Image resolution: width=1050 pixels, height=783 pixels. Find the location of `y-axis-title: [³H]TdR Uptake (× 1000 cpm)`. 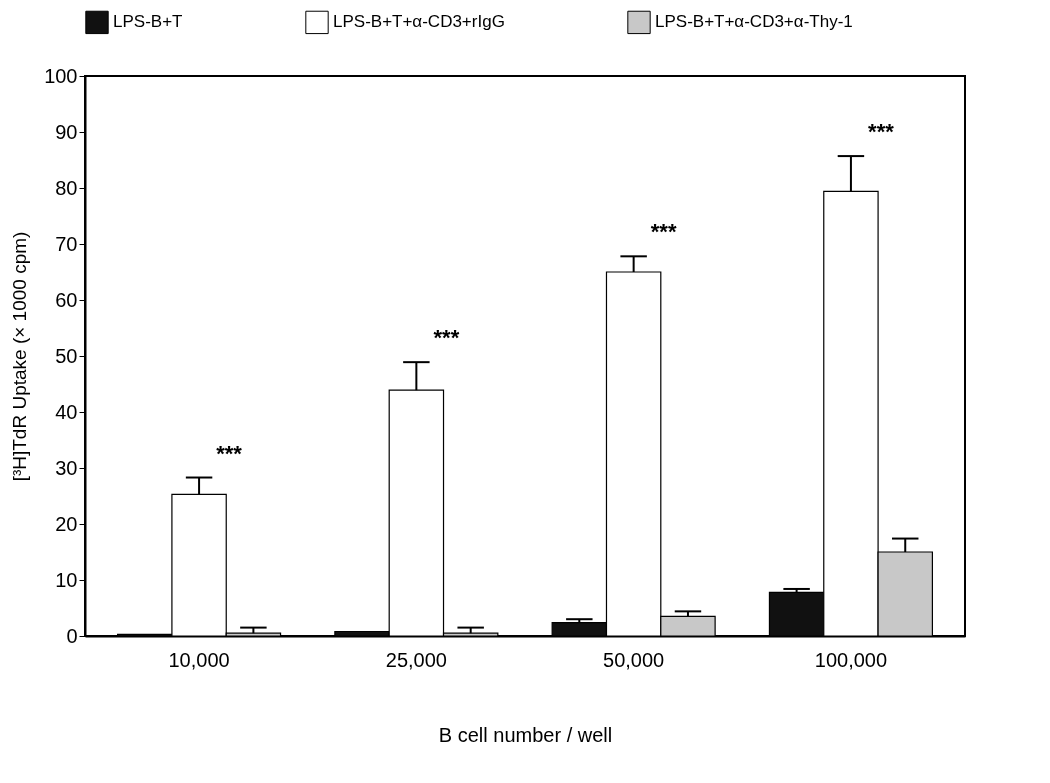

y-axis-title: [³H]TdR Uptake (× 1000 cpm) is located at coordinates (20, 356).